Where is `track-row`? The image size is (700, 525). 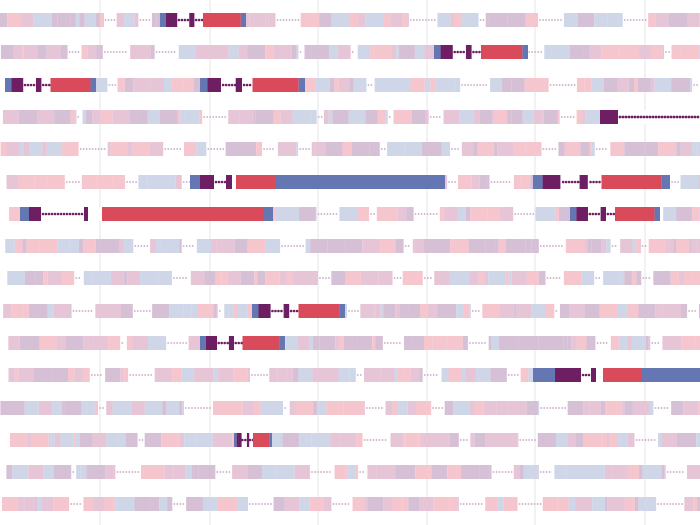 track-row is located at coordinates (354, 375).